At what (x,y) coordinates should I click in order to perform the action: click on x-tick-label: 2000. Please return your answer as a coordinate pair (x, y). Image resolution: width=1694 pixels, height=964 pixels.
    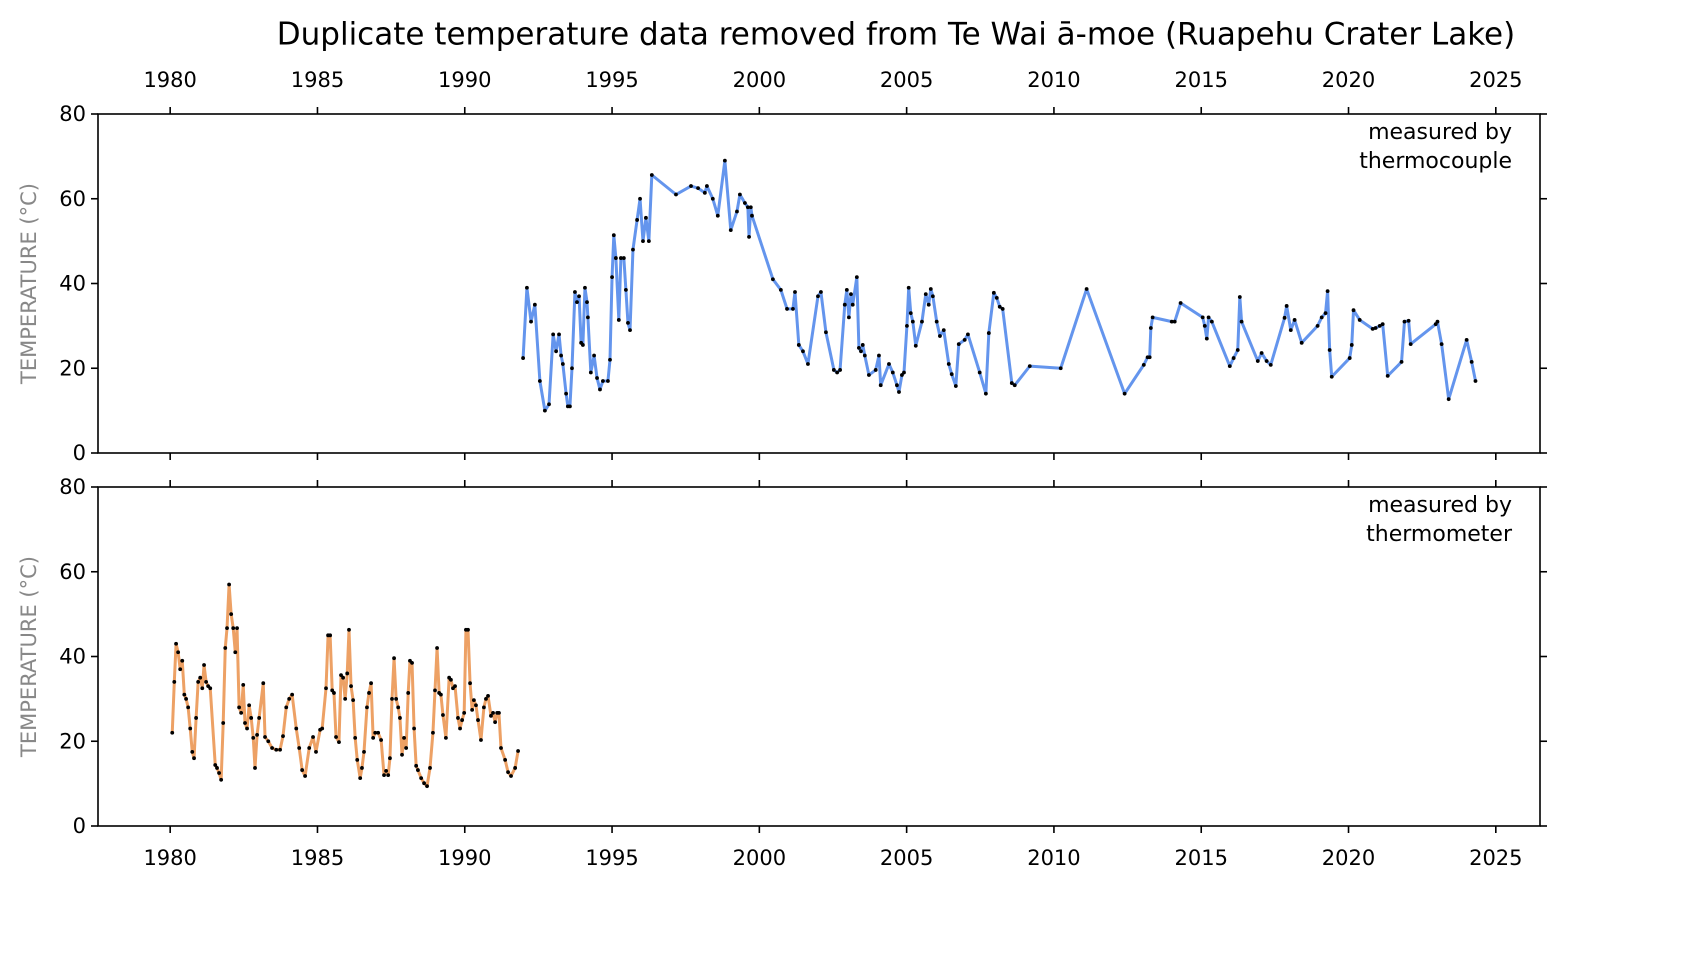
    Looking at the image, I should click on (759, 858).